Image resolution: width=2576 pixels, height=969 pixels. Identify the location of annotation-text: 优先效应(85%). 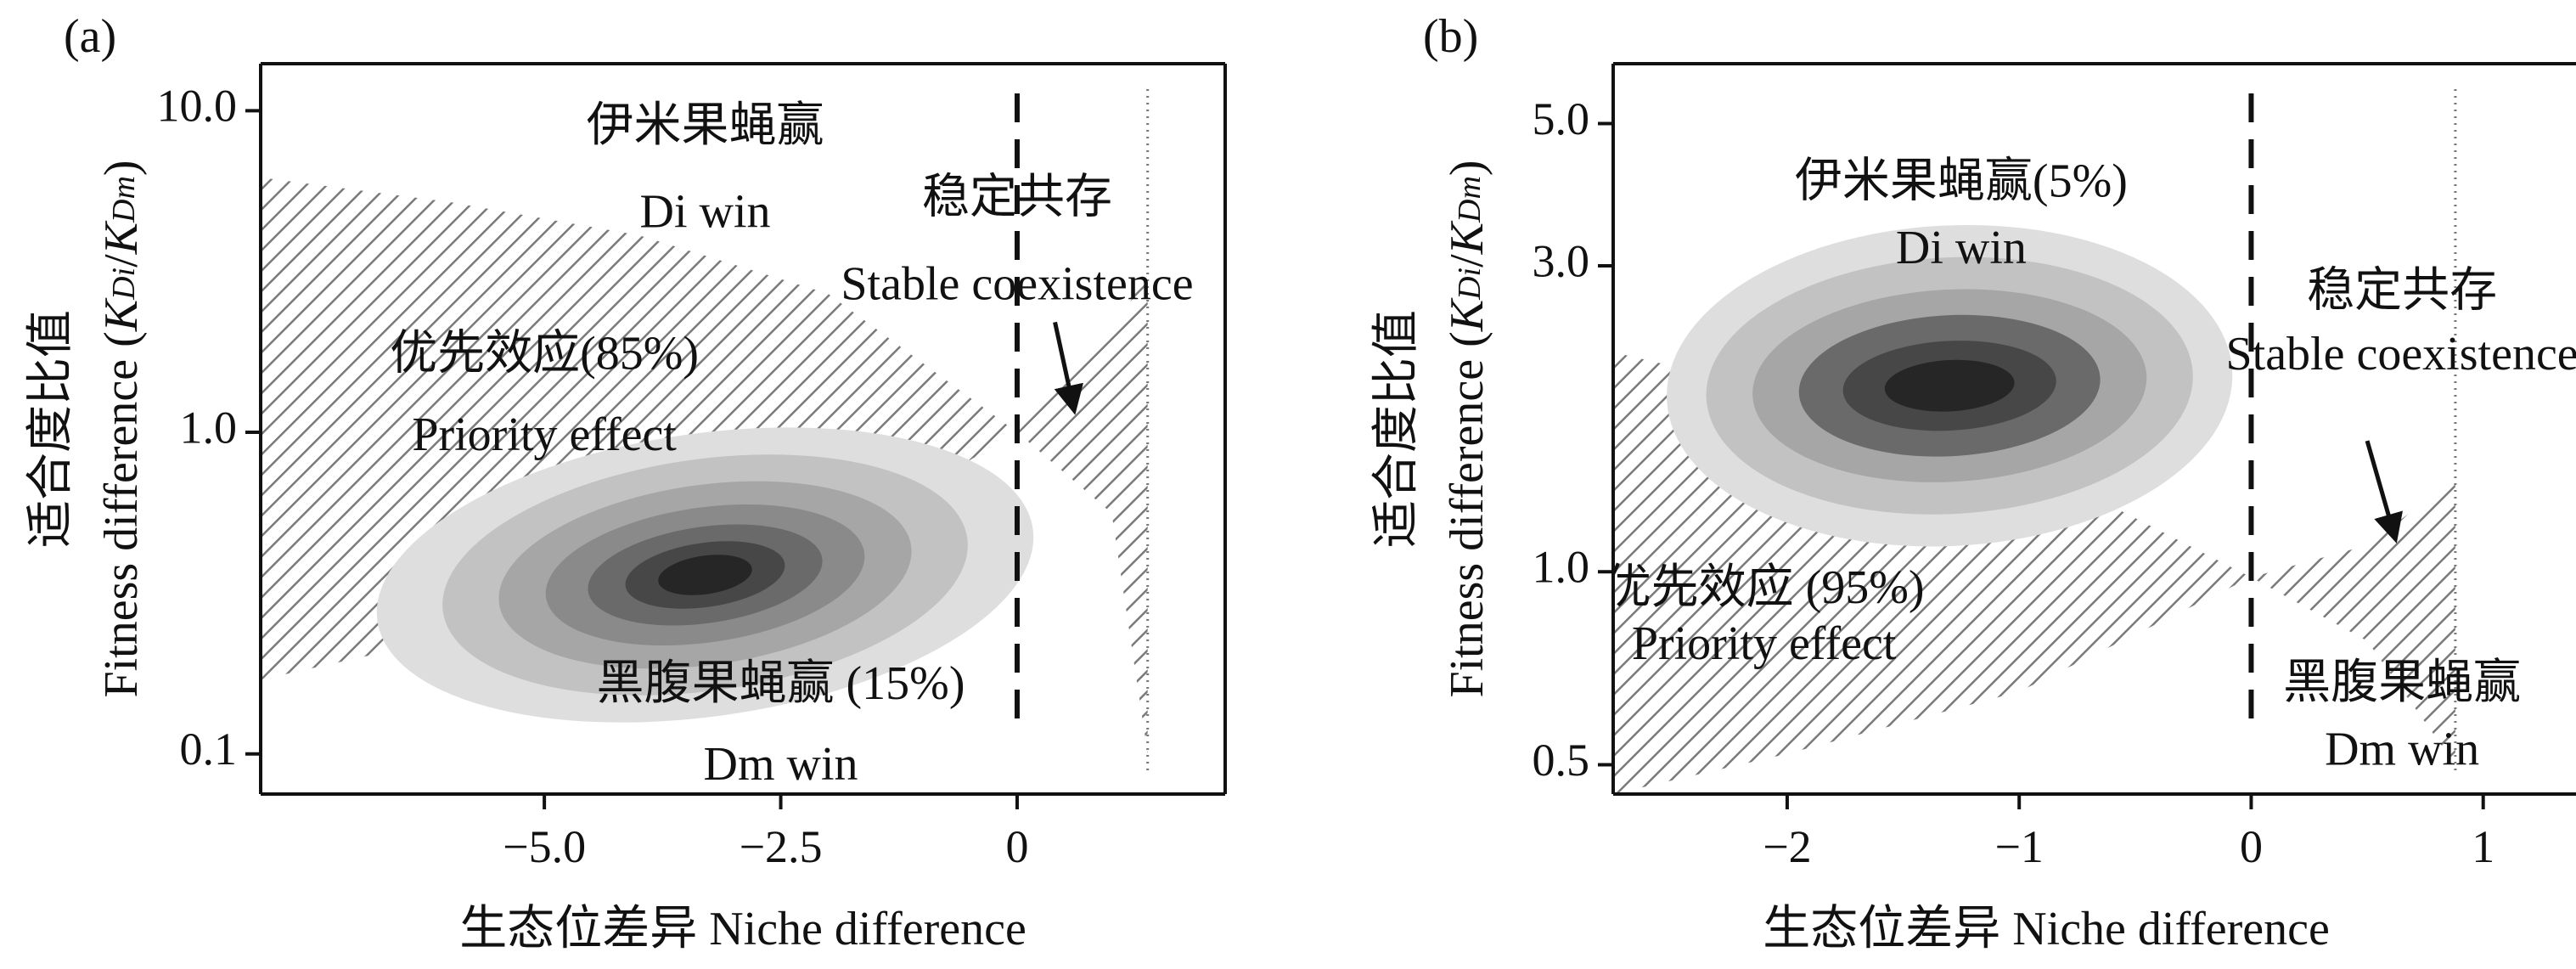
(544, 354).